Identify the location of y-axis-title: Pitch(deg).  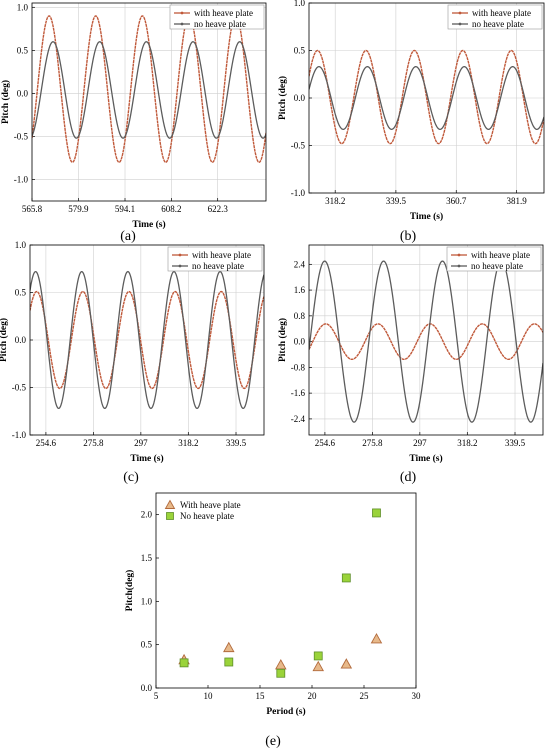
(129, 591).